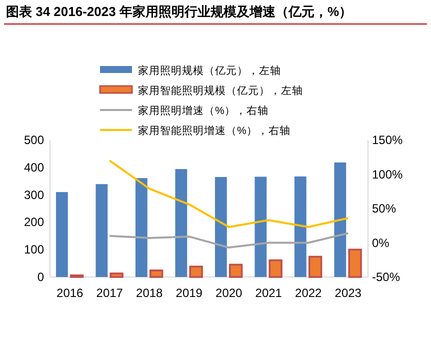 This screenshot has height=347, width=431. Describe the element at coordinates (308, 293) in the screenshot. I see `x-tick-label: 2022` at that location.